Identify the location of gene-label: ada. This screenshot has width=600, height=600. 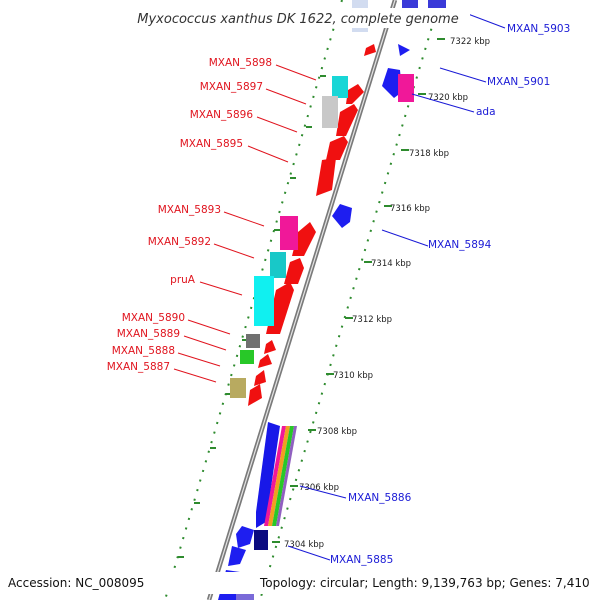
(486, 112).